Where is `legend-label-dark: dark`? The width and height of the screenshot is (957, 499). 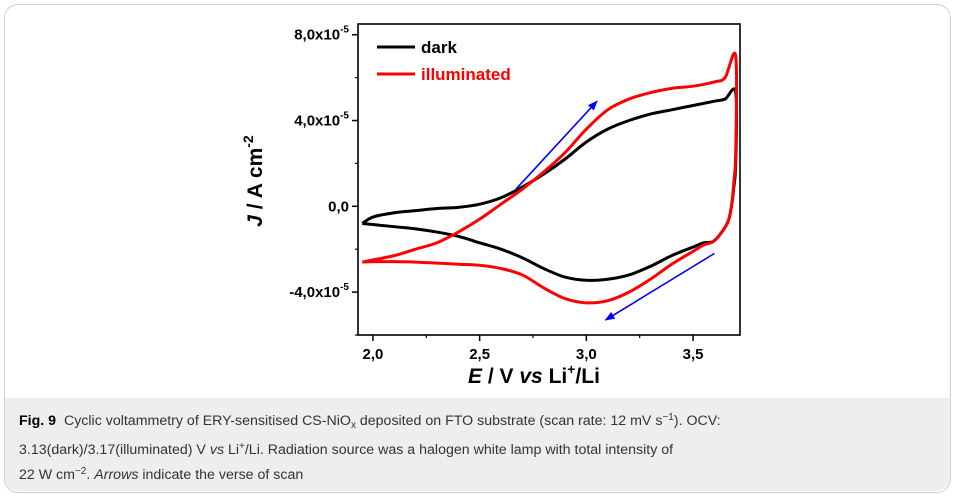
legend-label-dark: dark is located at coordinates (439, 47).